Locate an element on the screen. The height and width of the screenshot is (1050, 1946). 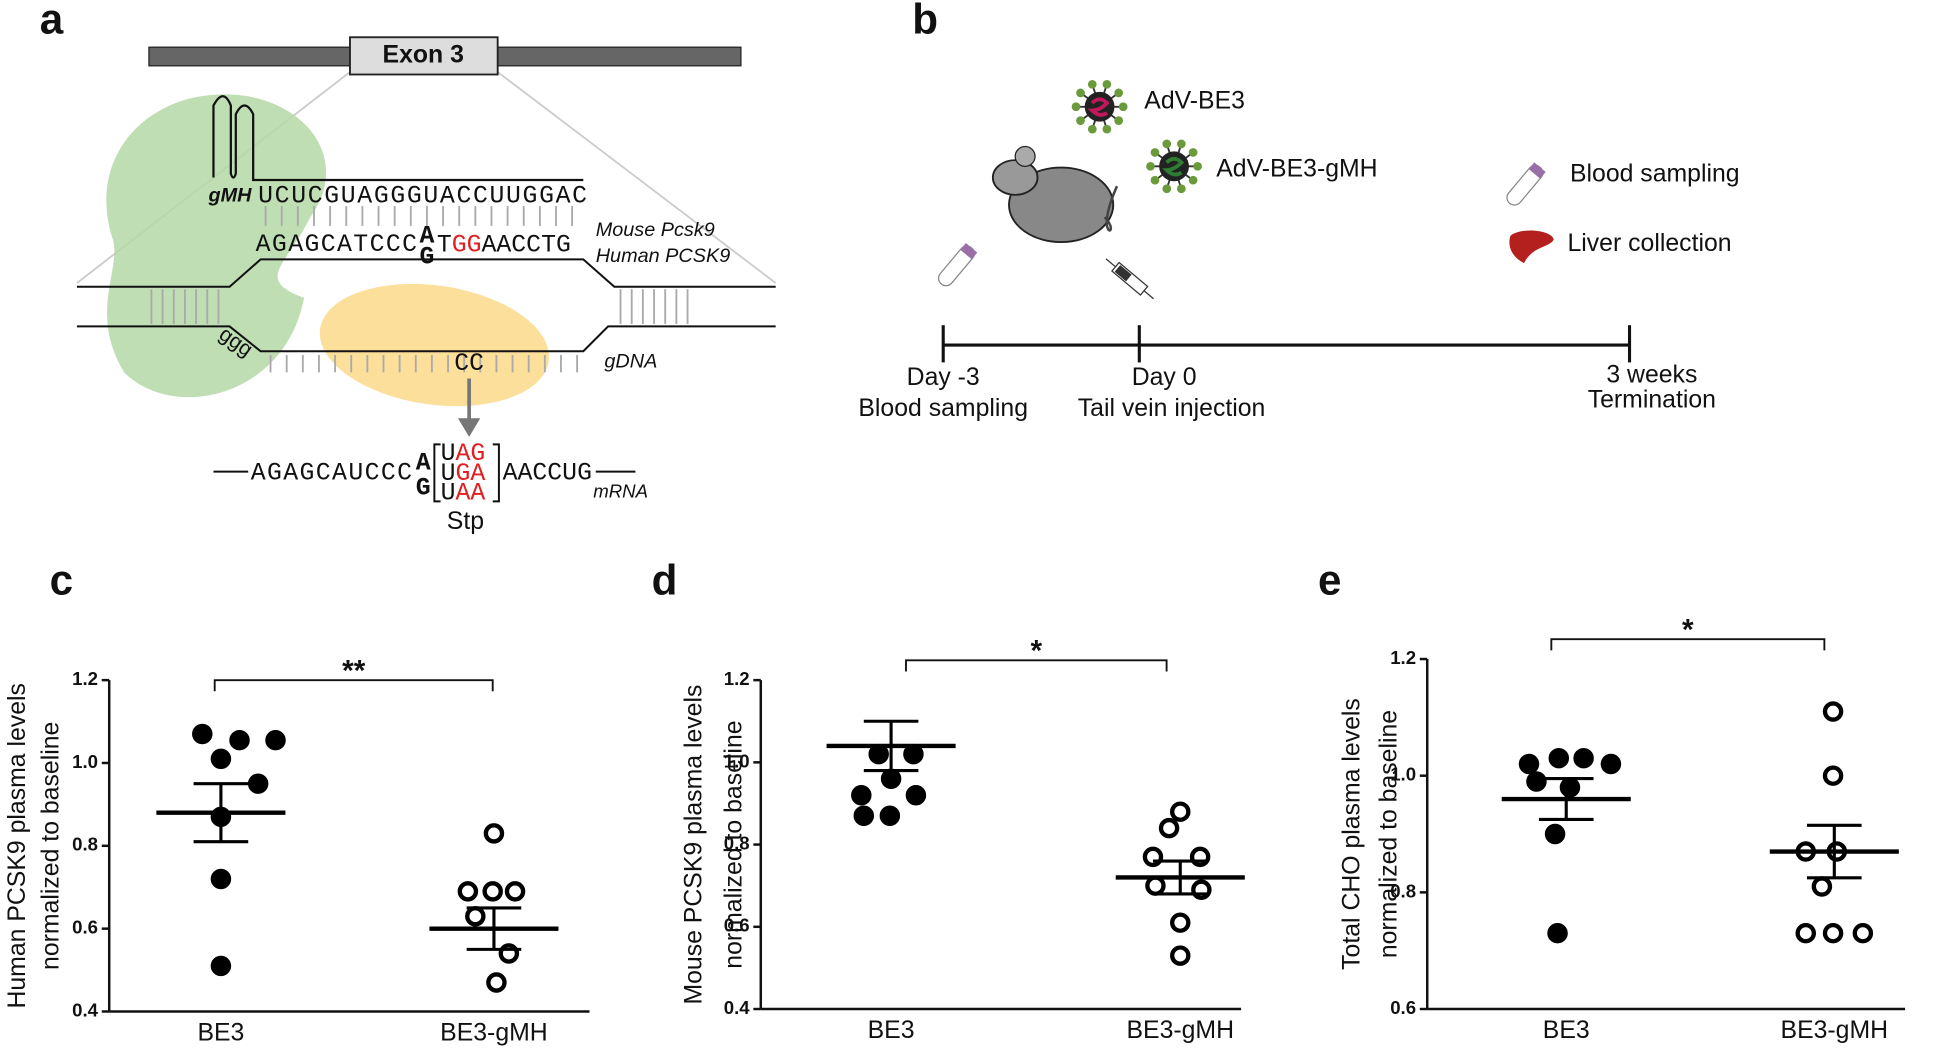
stop-label: Stp is located at coordinates (465, 521).